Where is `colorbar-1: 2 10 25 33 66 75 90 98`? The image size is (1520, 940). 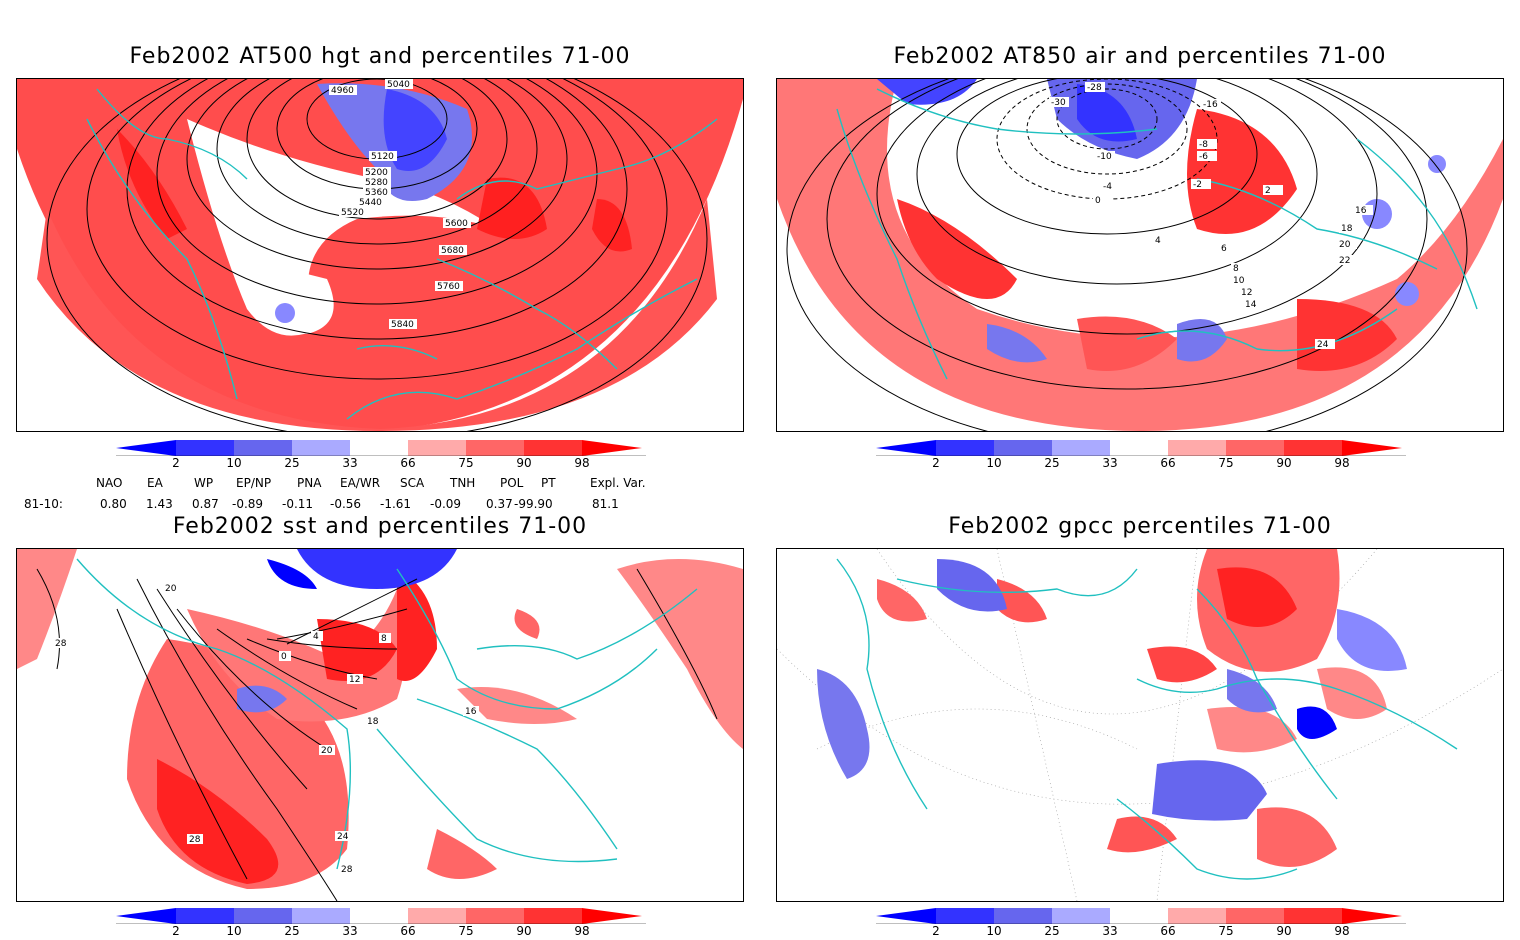 colorbar-1: 2 10 25 33 66 75 90 98 is located at coordinates (381, 455).